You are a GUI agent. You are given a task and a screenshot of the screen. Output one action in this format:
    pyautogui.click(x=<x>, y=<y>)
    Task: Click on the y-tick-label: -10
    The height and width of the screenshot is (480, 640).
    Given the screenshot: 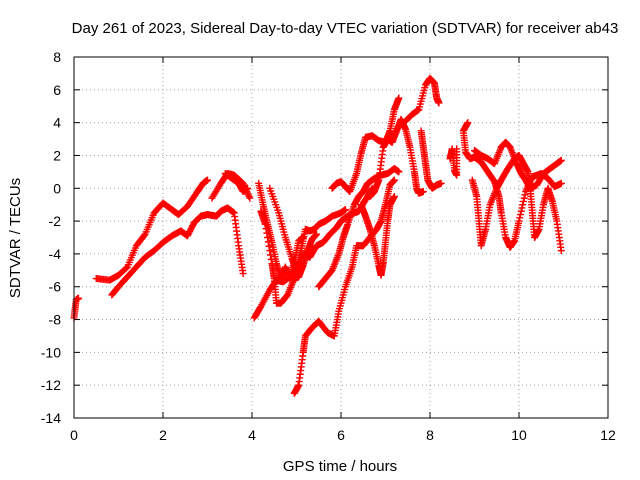 What is the action you would take?
    pyautogui.click(x=51, y=352)
    